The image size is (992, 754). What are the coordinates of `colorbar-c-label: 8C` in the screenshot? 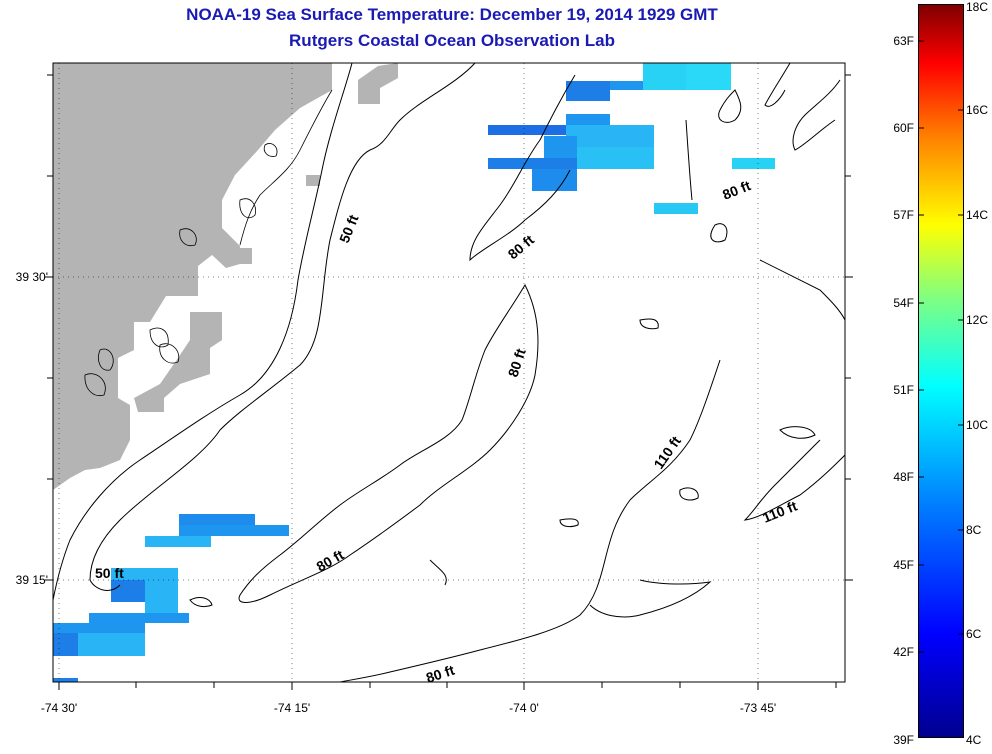 It's located at (974, 530).